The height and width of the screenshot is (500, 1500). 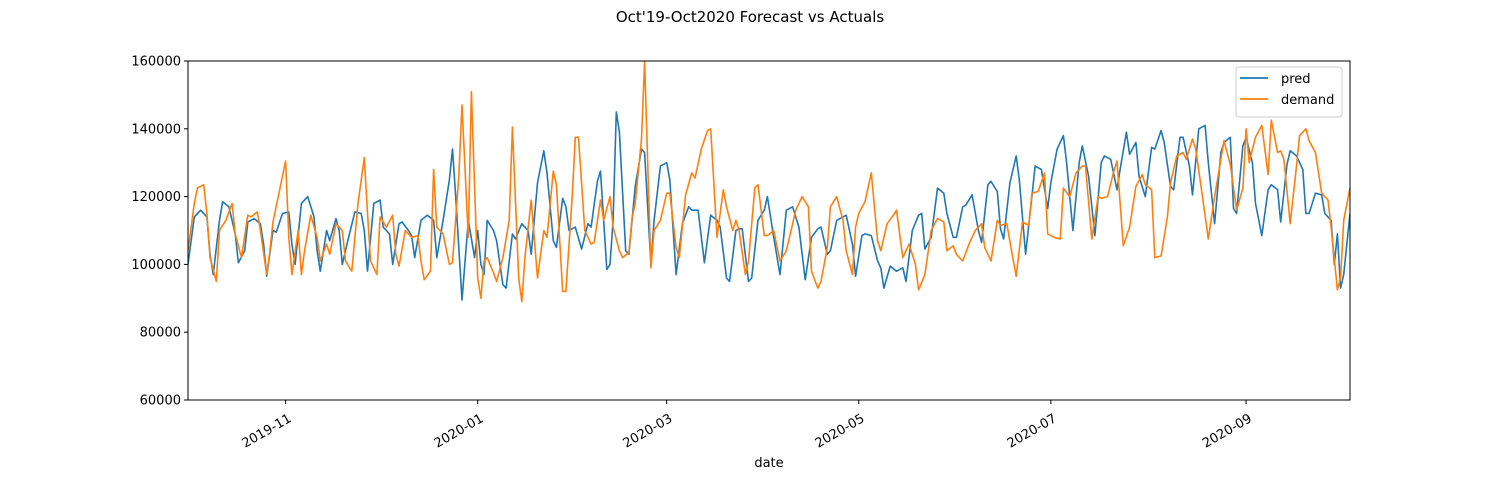 What do you see at coordinates (1307, 100) in the screenshot?
I see `legend-label-demand: demand` at bounding box center [1307, 100].